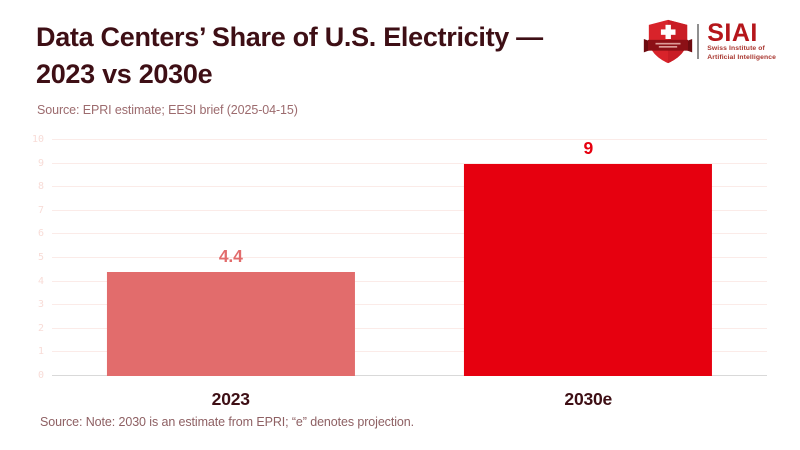 This screenshot has width=800, height=450. Describe the element at coordinates (668, 41) in the screenshot. I see `swiss-shield-icon` at that location.